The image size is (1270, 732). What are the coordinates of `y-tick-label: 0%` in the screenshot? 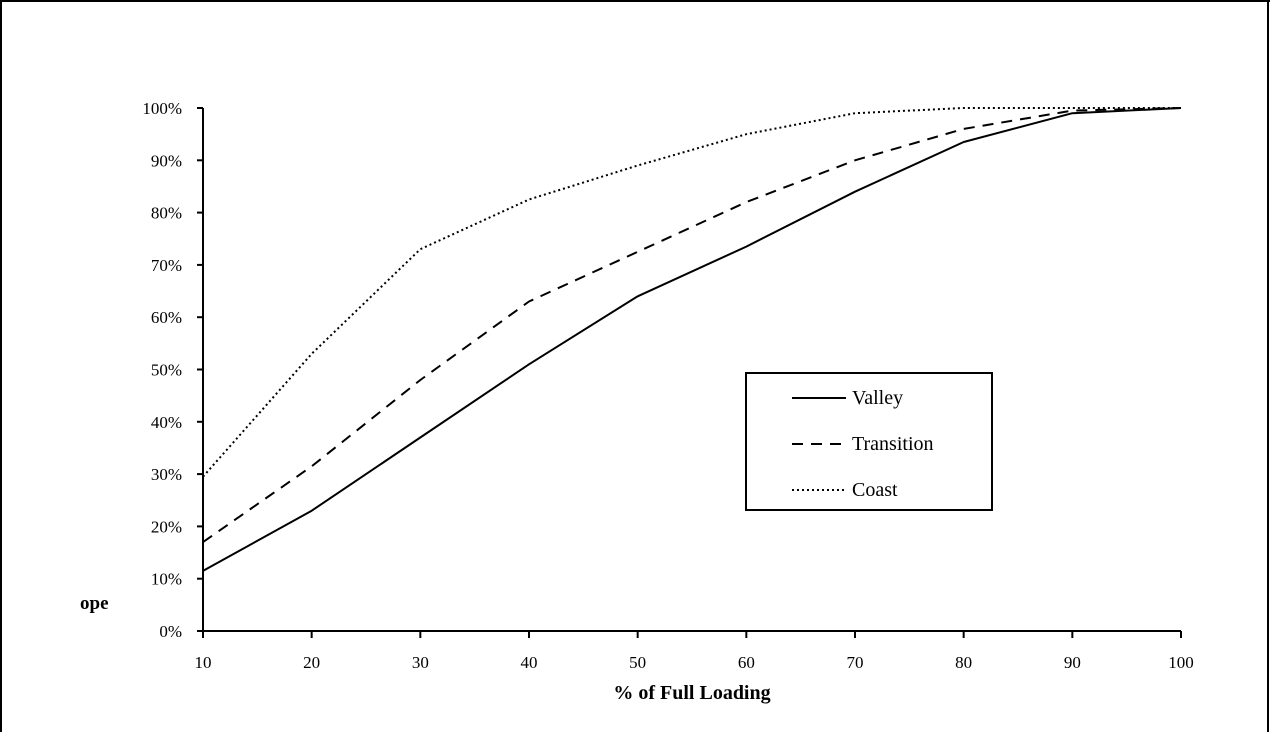 It's located at (170, 631).